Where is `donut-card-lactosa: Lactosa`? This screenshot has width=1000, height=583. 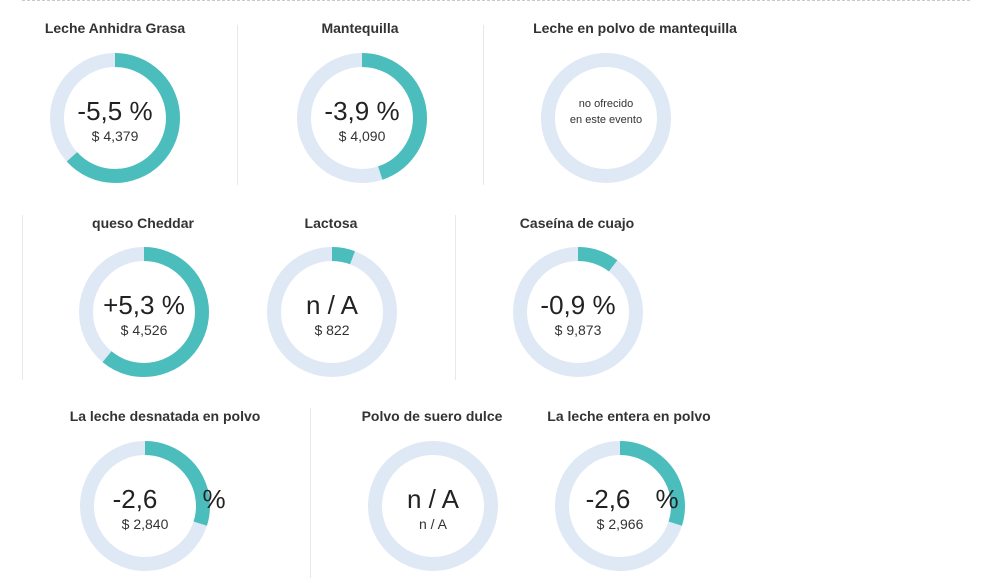
donut-card-lactosa: Lactosa is located at coordinates (331, 300).